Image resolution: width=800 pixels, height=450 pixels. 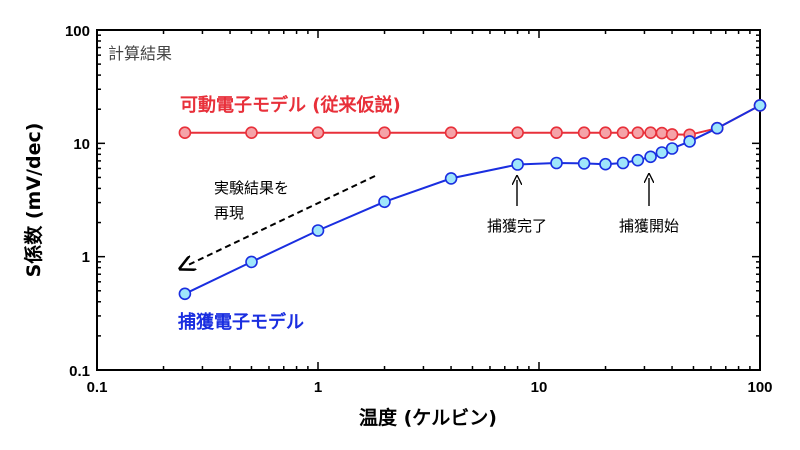 What do you see at coordinates (81, 144) in the screenshot?
I see `y-tick-label-10: 10` at bounding box center [81, 144].